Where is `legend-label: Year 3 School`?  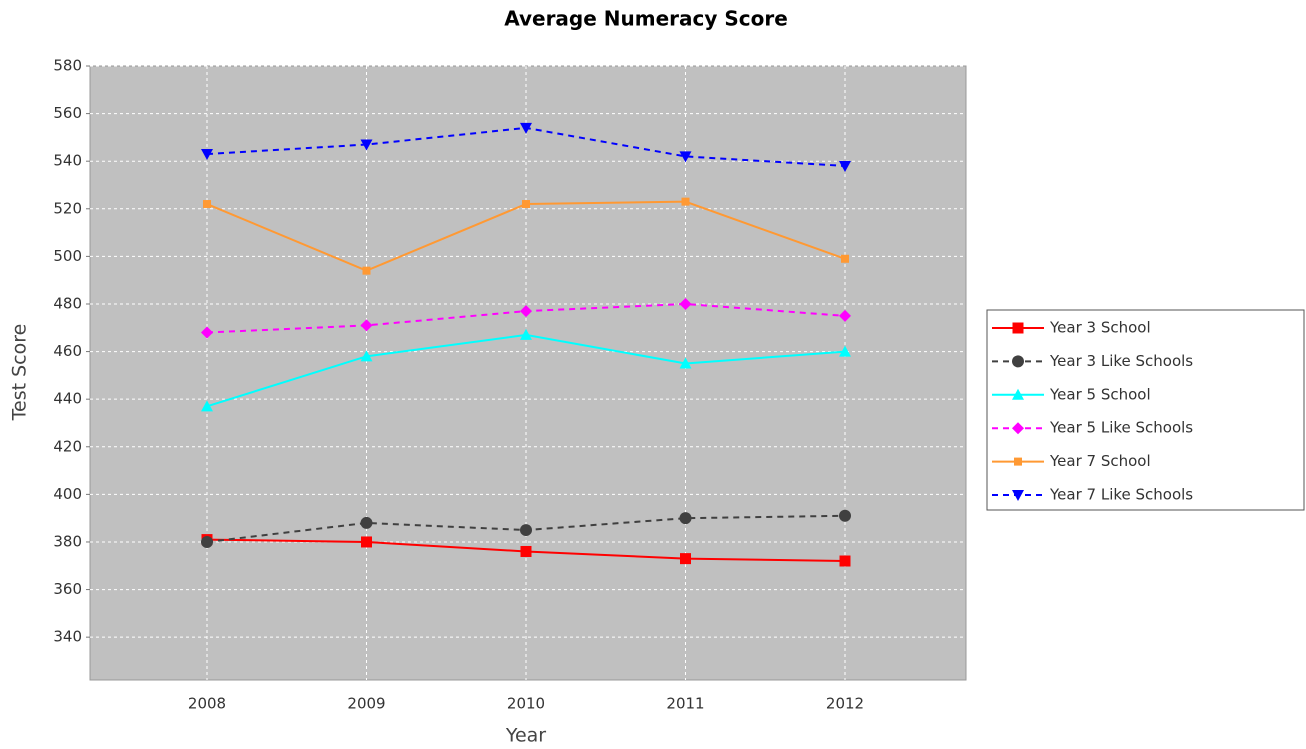
legend-label: Year 3 School is located at coordinates (1100, 328).